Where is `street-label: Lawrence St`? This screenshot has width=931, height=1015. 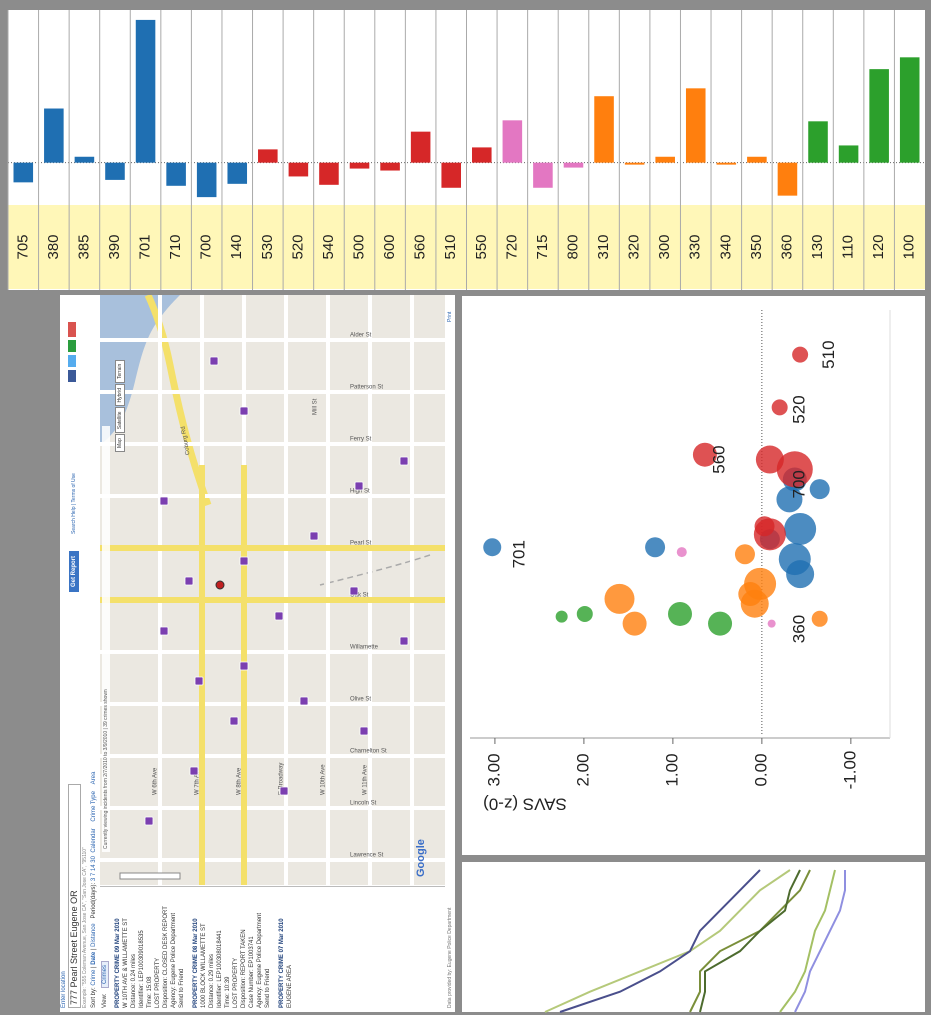
street-label: Lawrence St is located at coordinates (367, 856).